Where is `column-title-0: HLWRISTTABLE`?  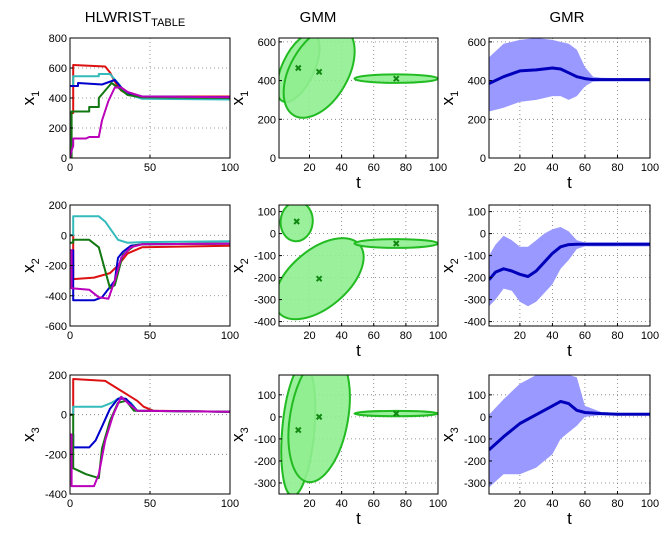
column-title-0: HLWRISTTABLE is located at coordinates (135, 19).